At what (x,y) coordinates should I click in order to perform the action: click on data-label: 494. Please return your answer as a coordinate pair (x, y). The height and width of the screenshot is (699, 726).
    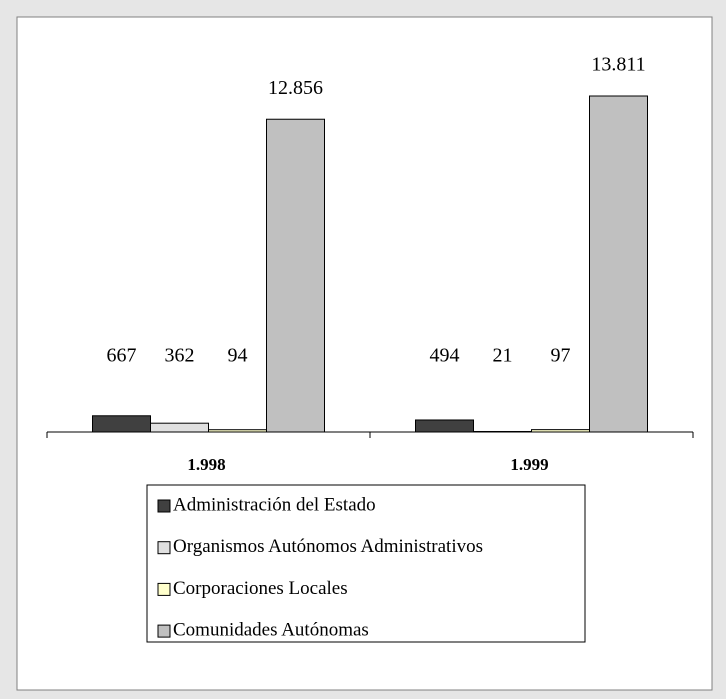
    Looking at the image, I should click on (445, 356).